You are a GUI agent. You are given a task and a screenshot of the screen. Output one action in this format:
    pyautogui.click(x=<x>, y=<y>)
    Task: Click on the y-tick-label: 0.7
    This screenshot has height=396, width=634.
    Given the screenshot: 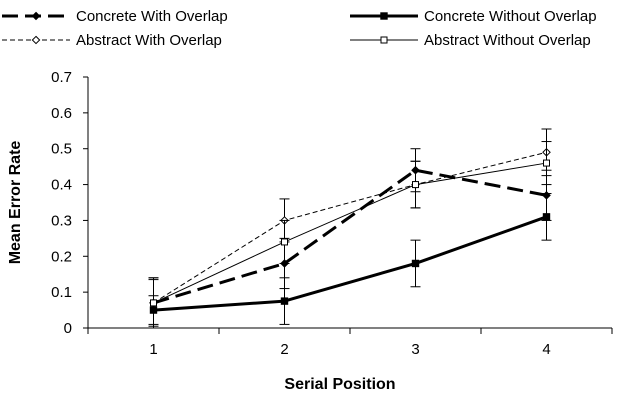 What is the action you would take?
    pyautogui.click(x=61, y=77)
    